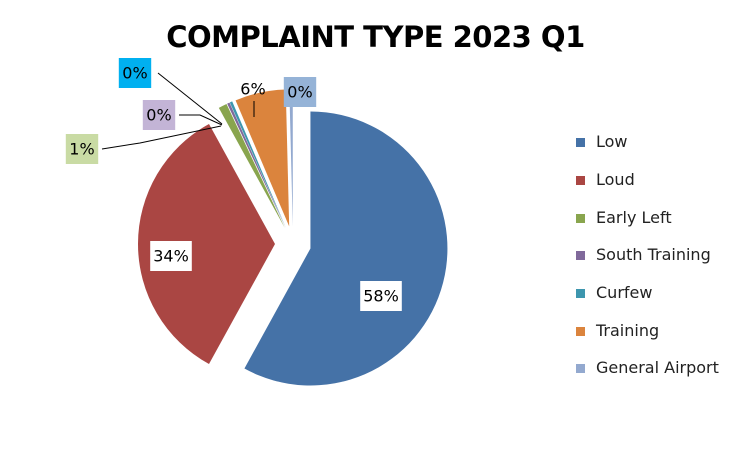 This screenshot has height=452, width=751. I want to click on data-label-general-airport: 0%, so click(299, 92).